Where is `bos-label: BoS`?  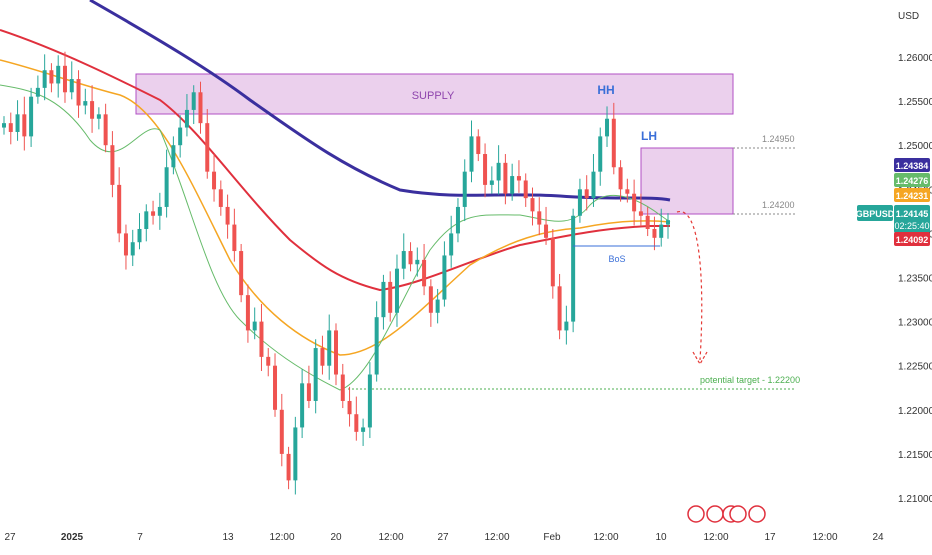 bos-label: BoS is located at coordinates (616, 259).